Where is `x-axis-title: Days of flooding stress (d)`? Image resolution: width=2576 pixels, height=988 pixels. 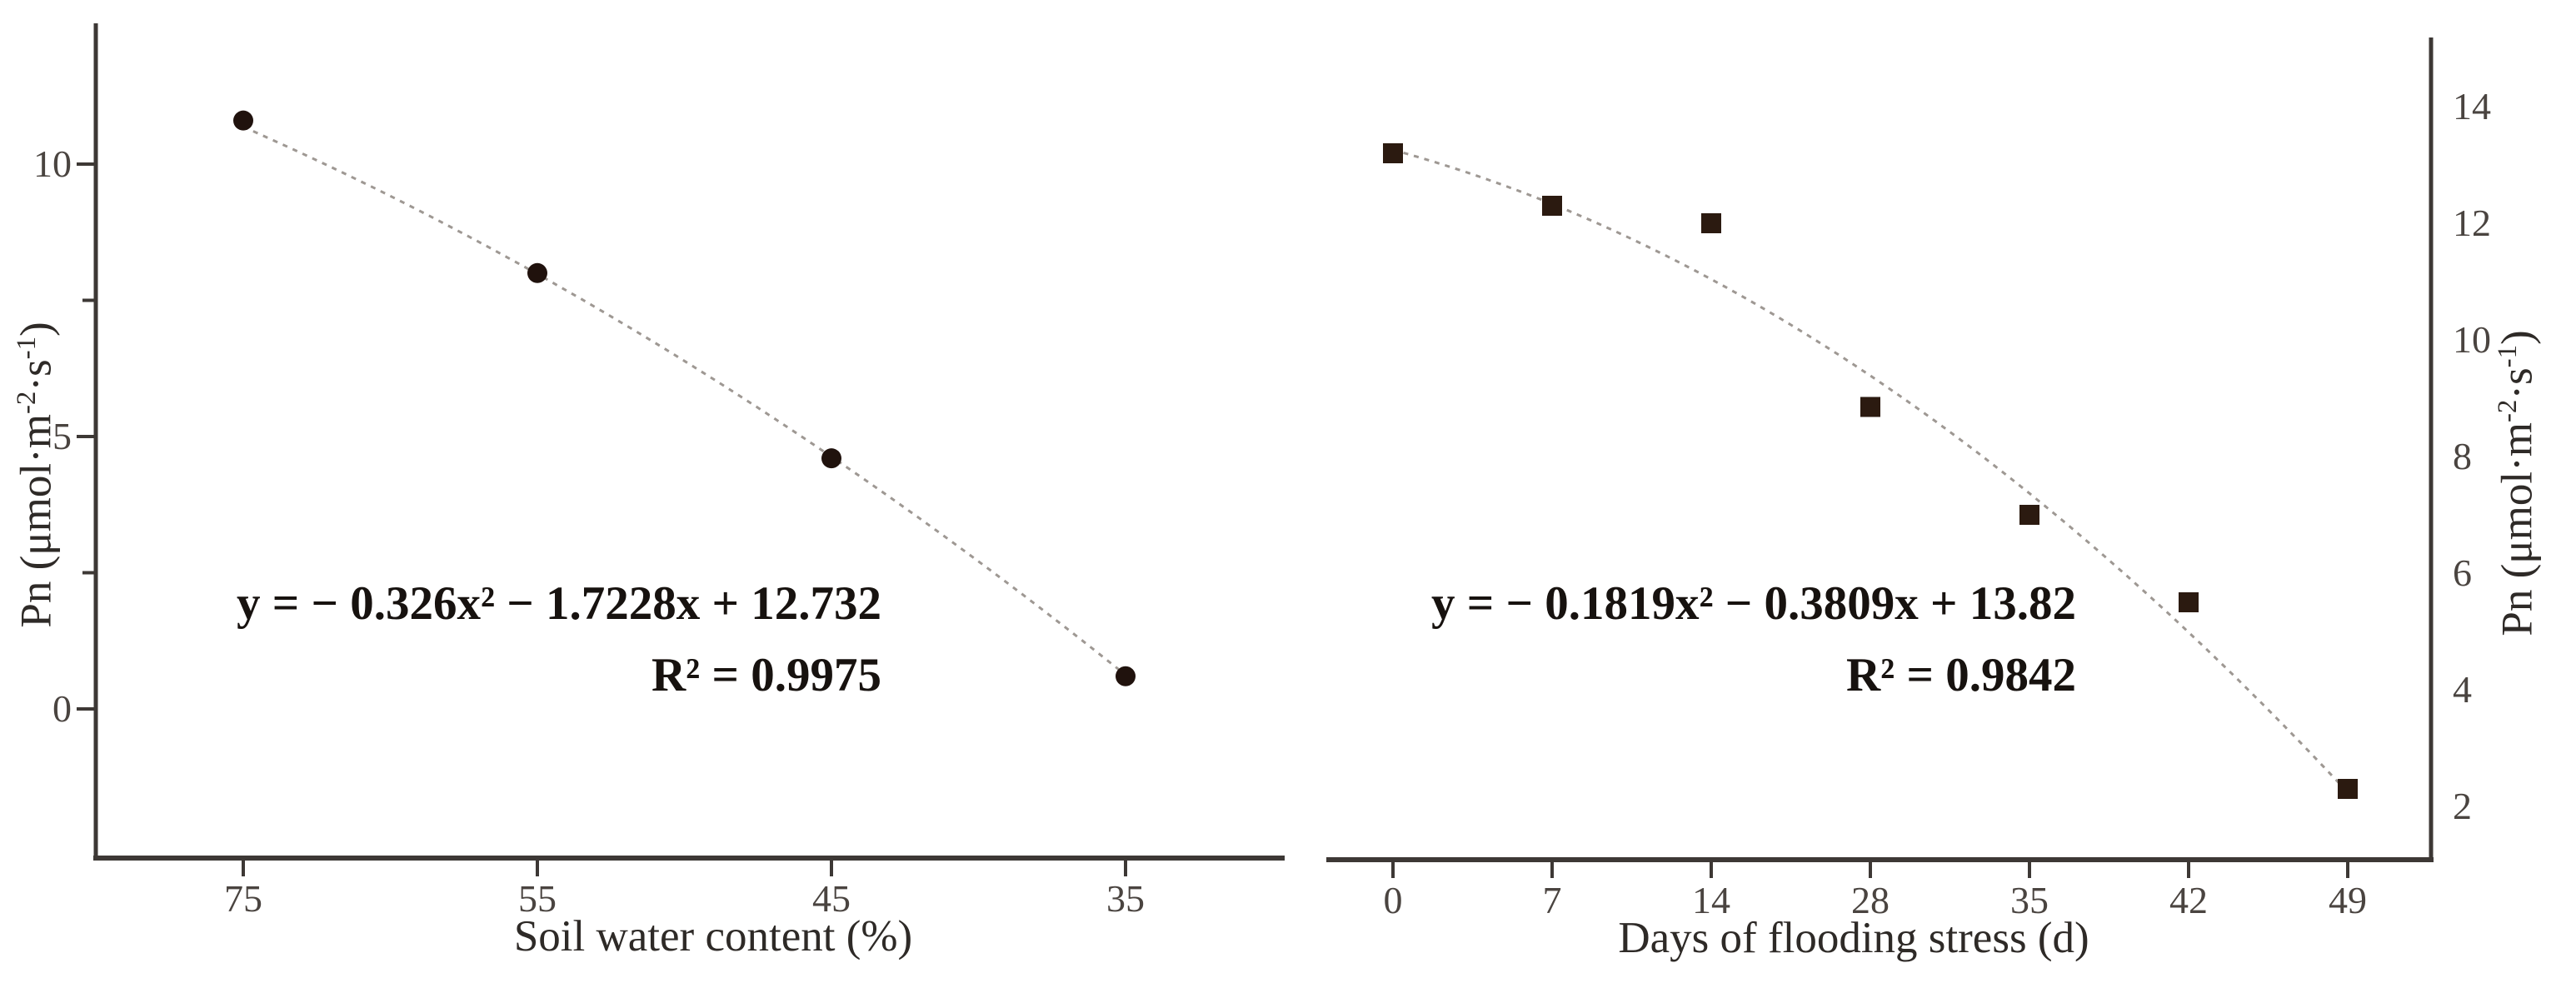
x-axis-title: Days of flooding stress (d) is located at coordinates (1853, 938).